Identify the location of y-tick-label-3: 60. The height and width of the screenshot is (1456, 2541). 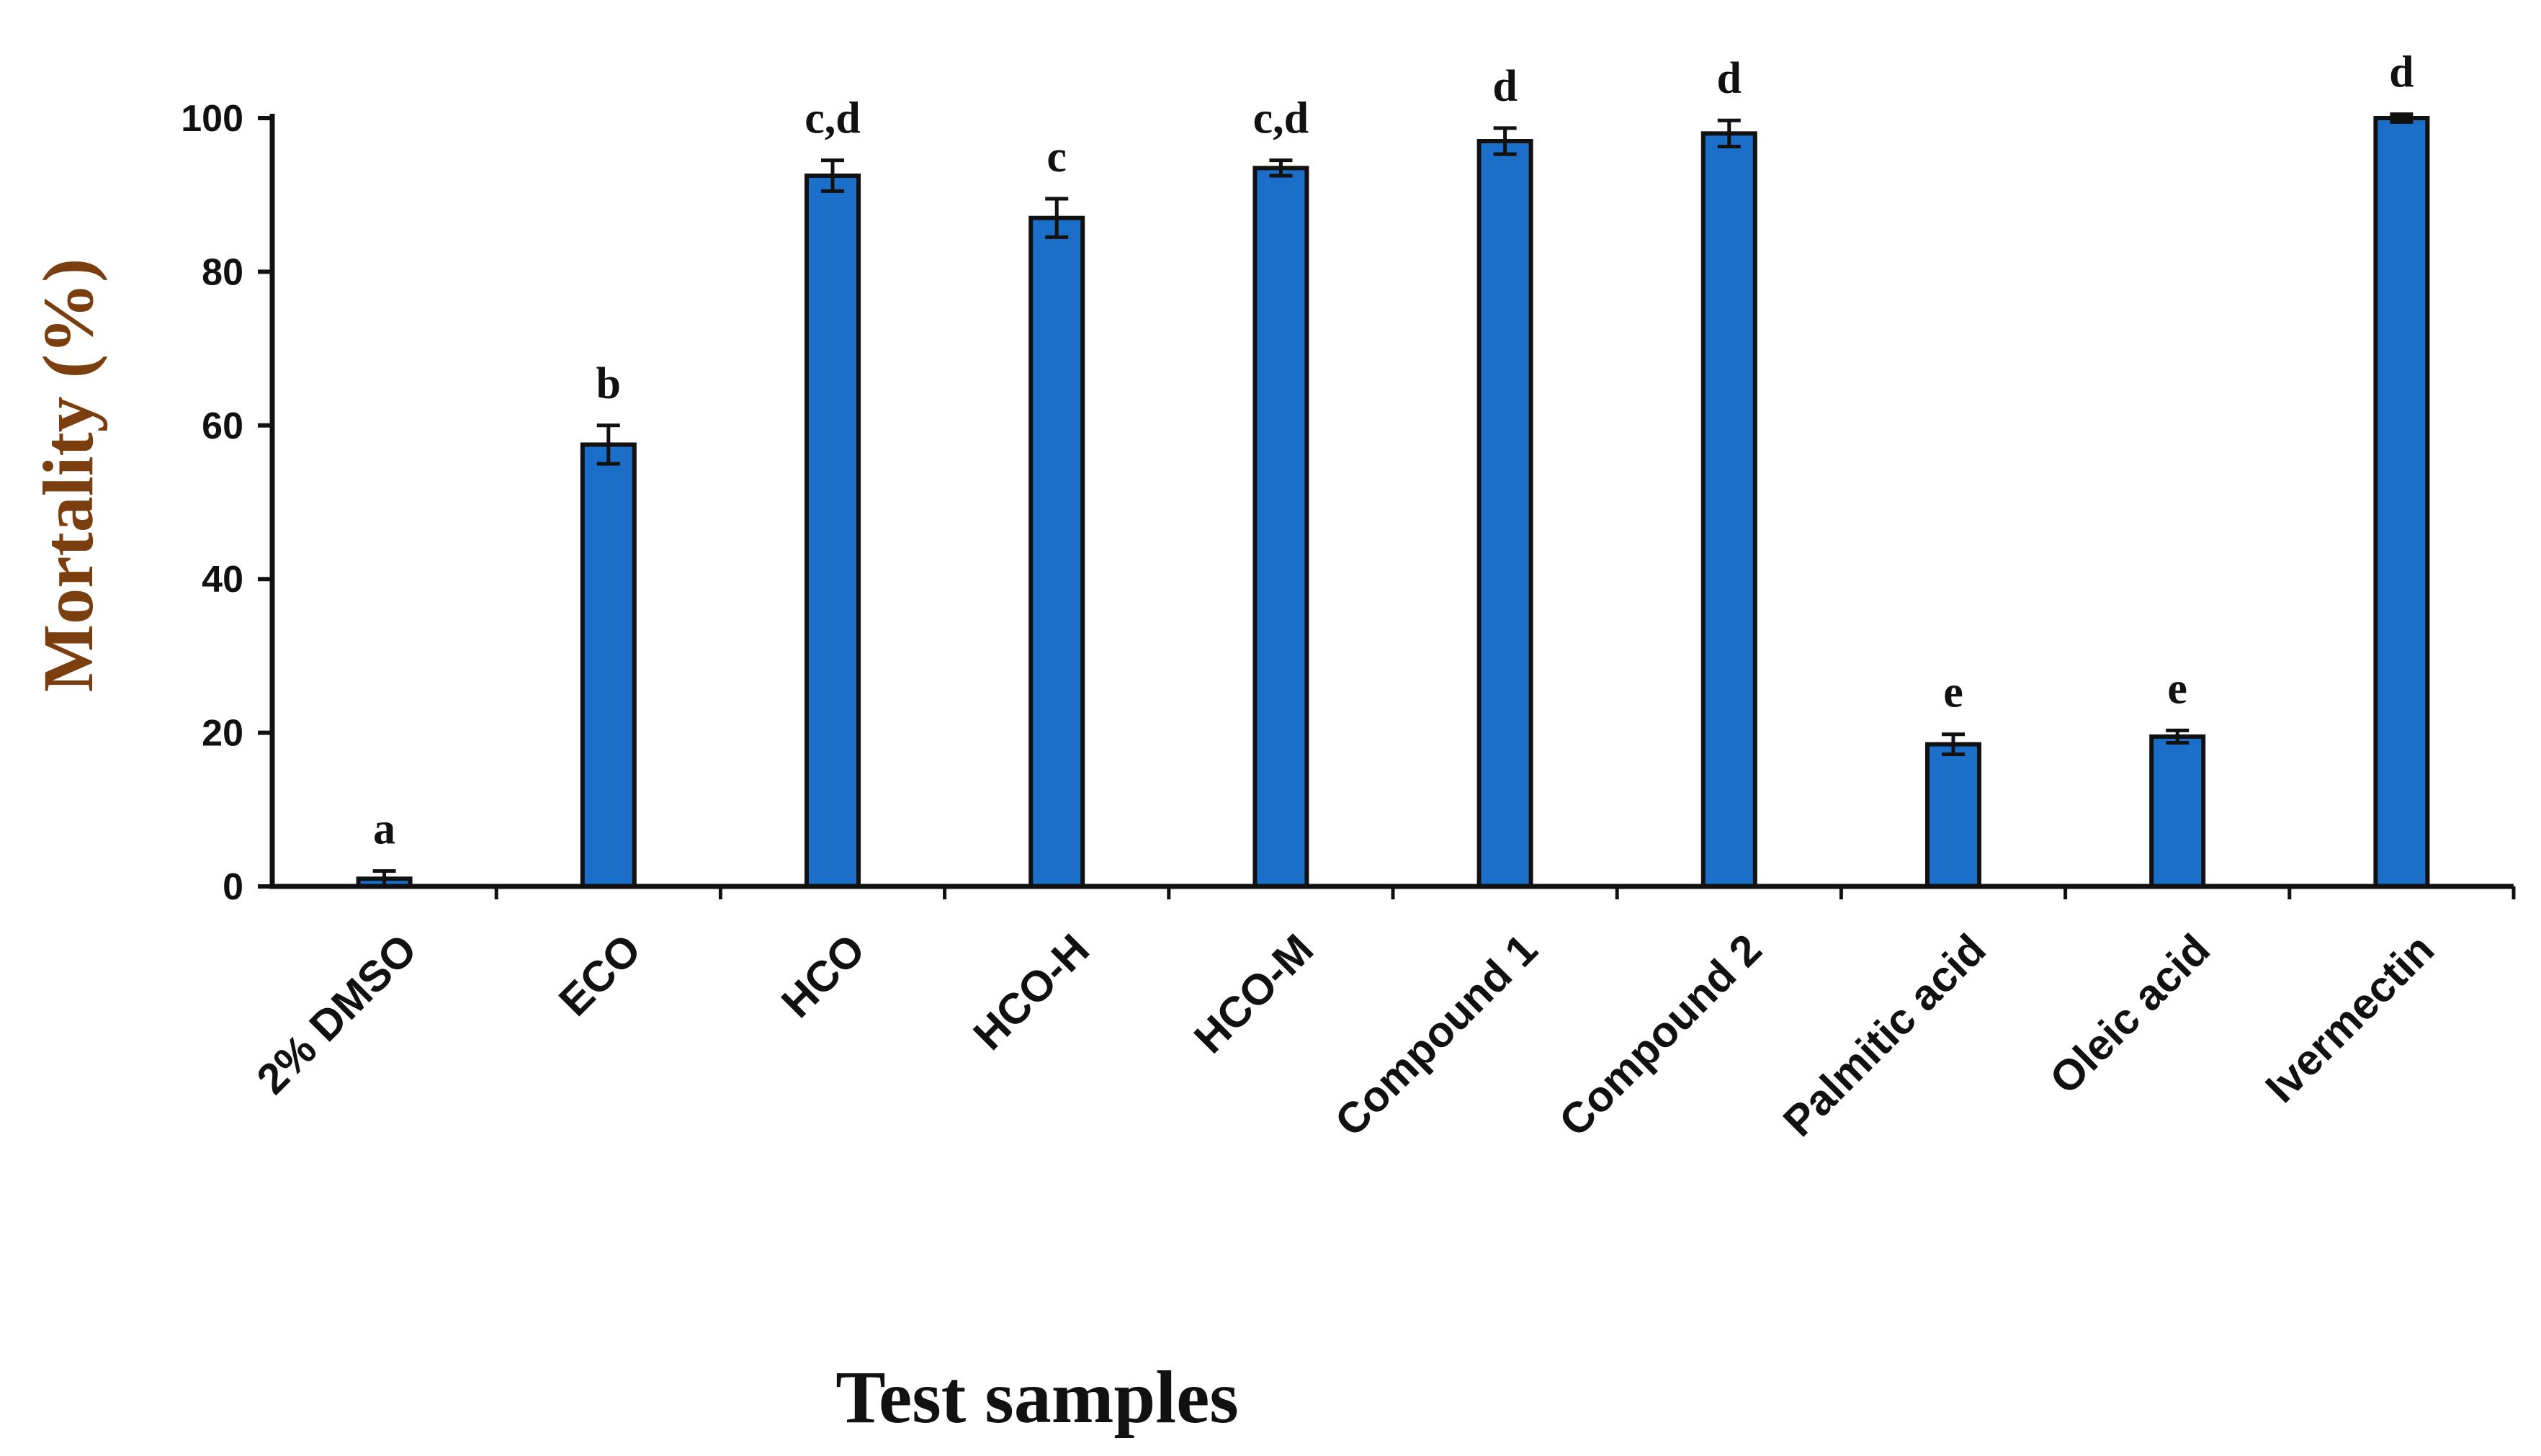
(222, 426).